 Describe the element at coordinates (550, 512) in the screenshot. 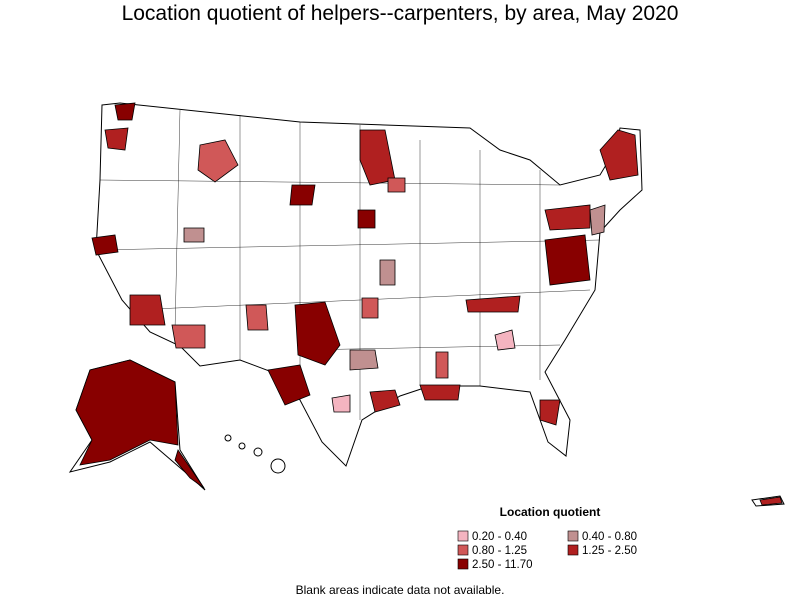

I see `legend-title: Location quotient` at that location.